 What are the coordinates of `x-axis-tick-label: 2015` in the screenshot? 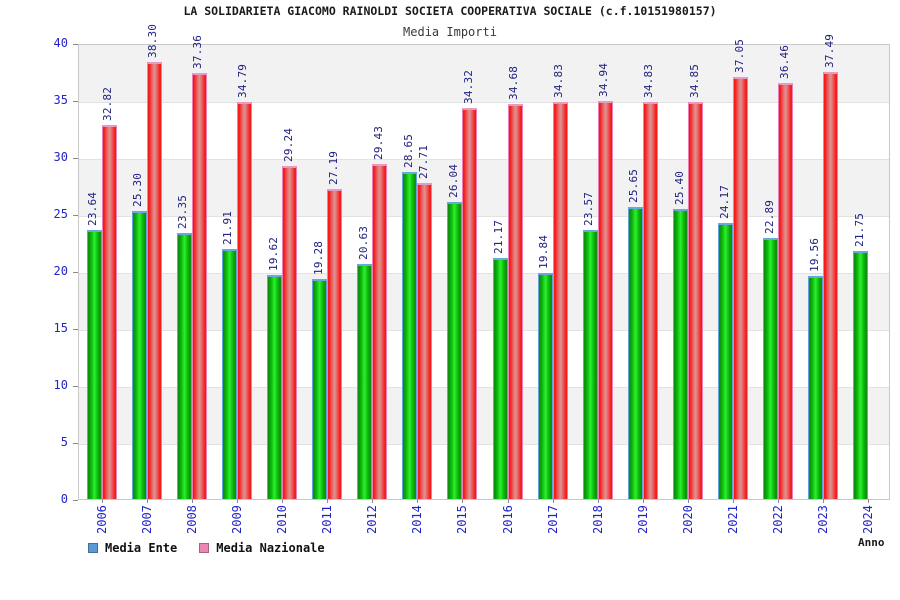 It's located at (462, 519).